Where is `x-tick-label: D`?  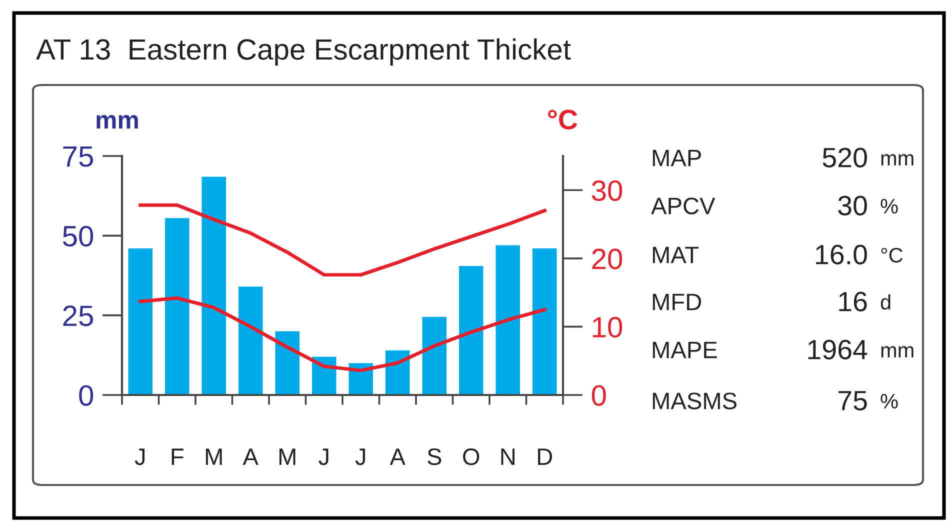
x-tick-label: D is located at coordinates (545, 456).